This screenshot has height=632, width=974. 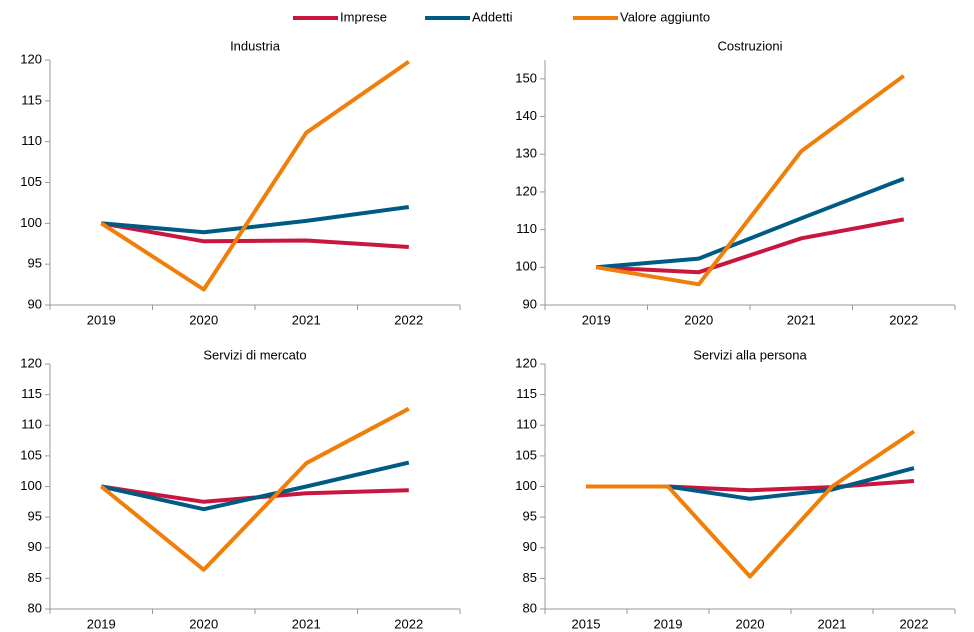 I want to click on chart-title: Servizi alla persona, so click(x=750, y=354).